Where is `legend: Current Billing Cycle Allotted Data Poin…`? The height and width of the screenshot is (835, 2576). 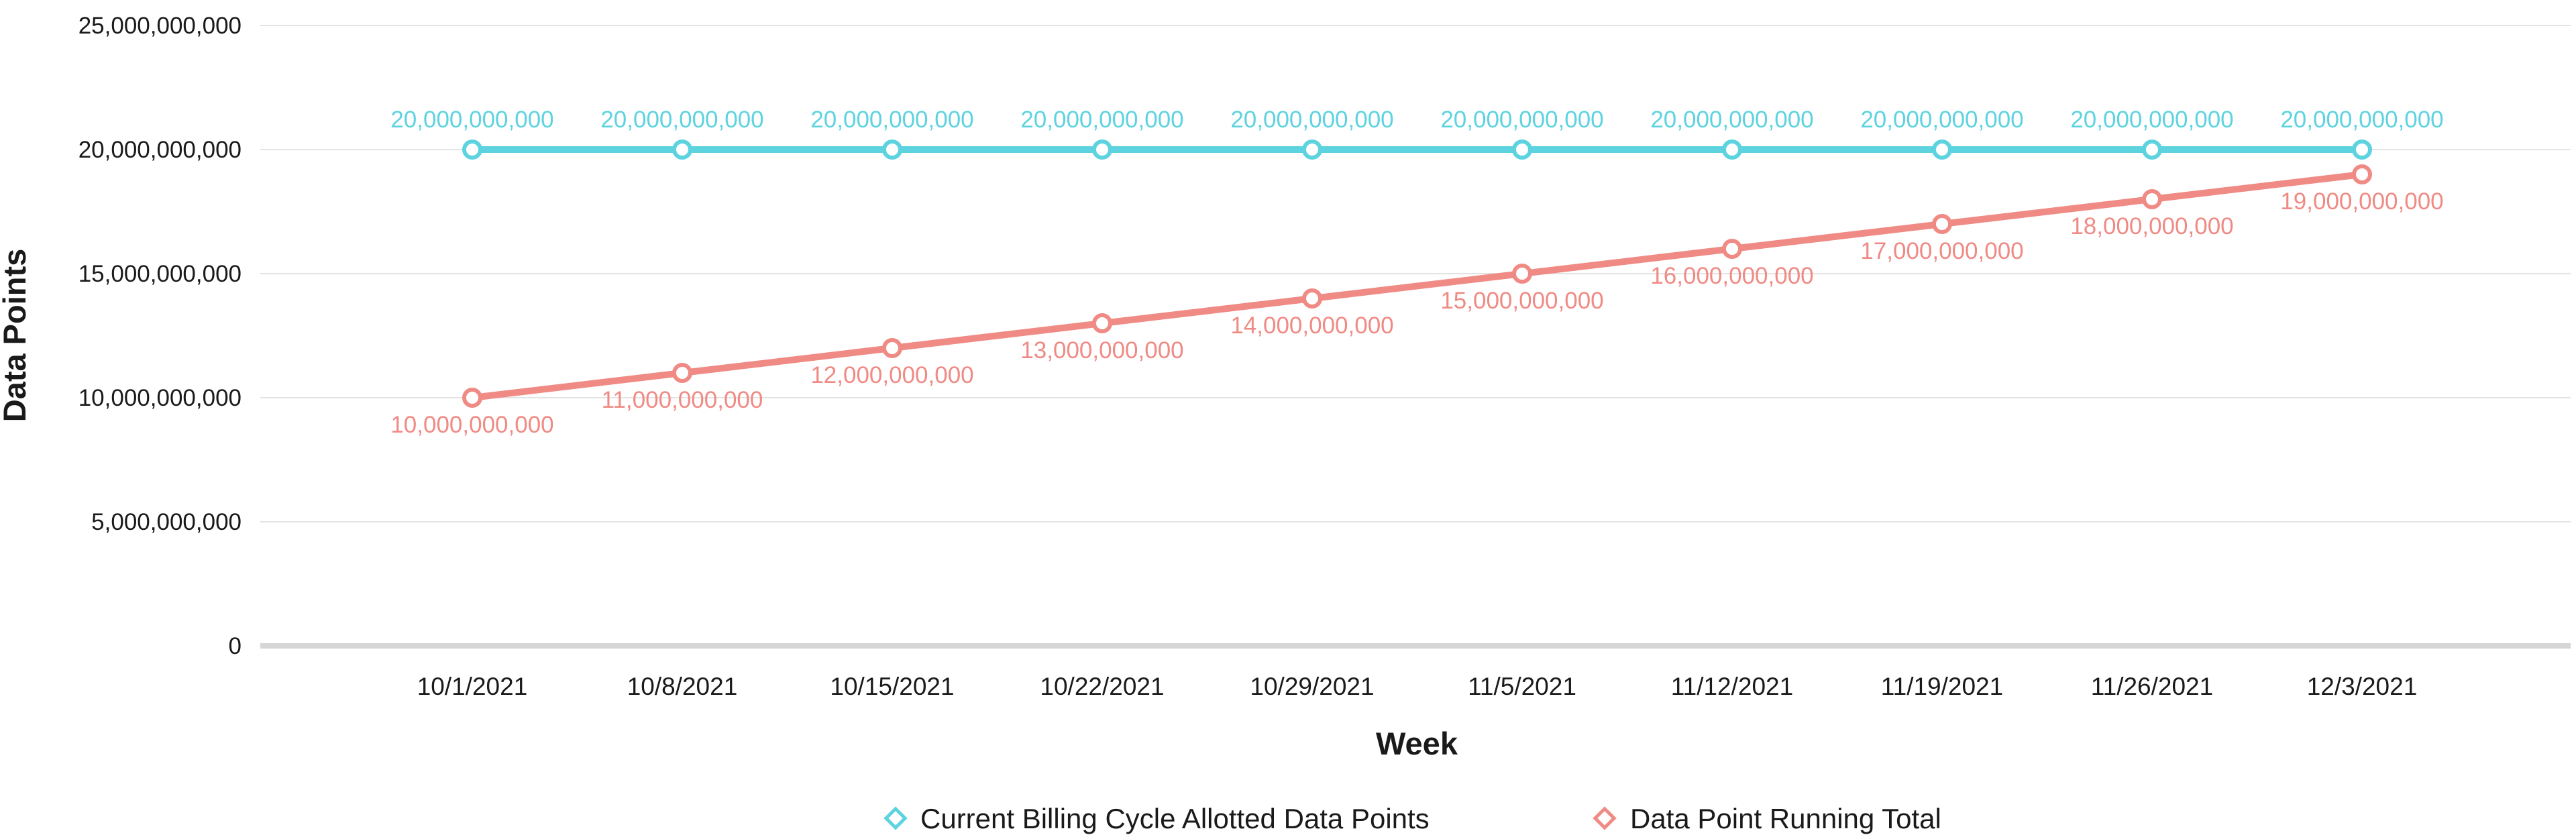 legend: Current Billing Cycle Allotted Data Poin… is located at coordinates (1412, 819).